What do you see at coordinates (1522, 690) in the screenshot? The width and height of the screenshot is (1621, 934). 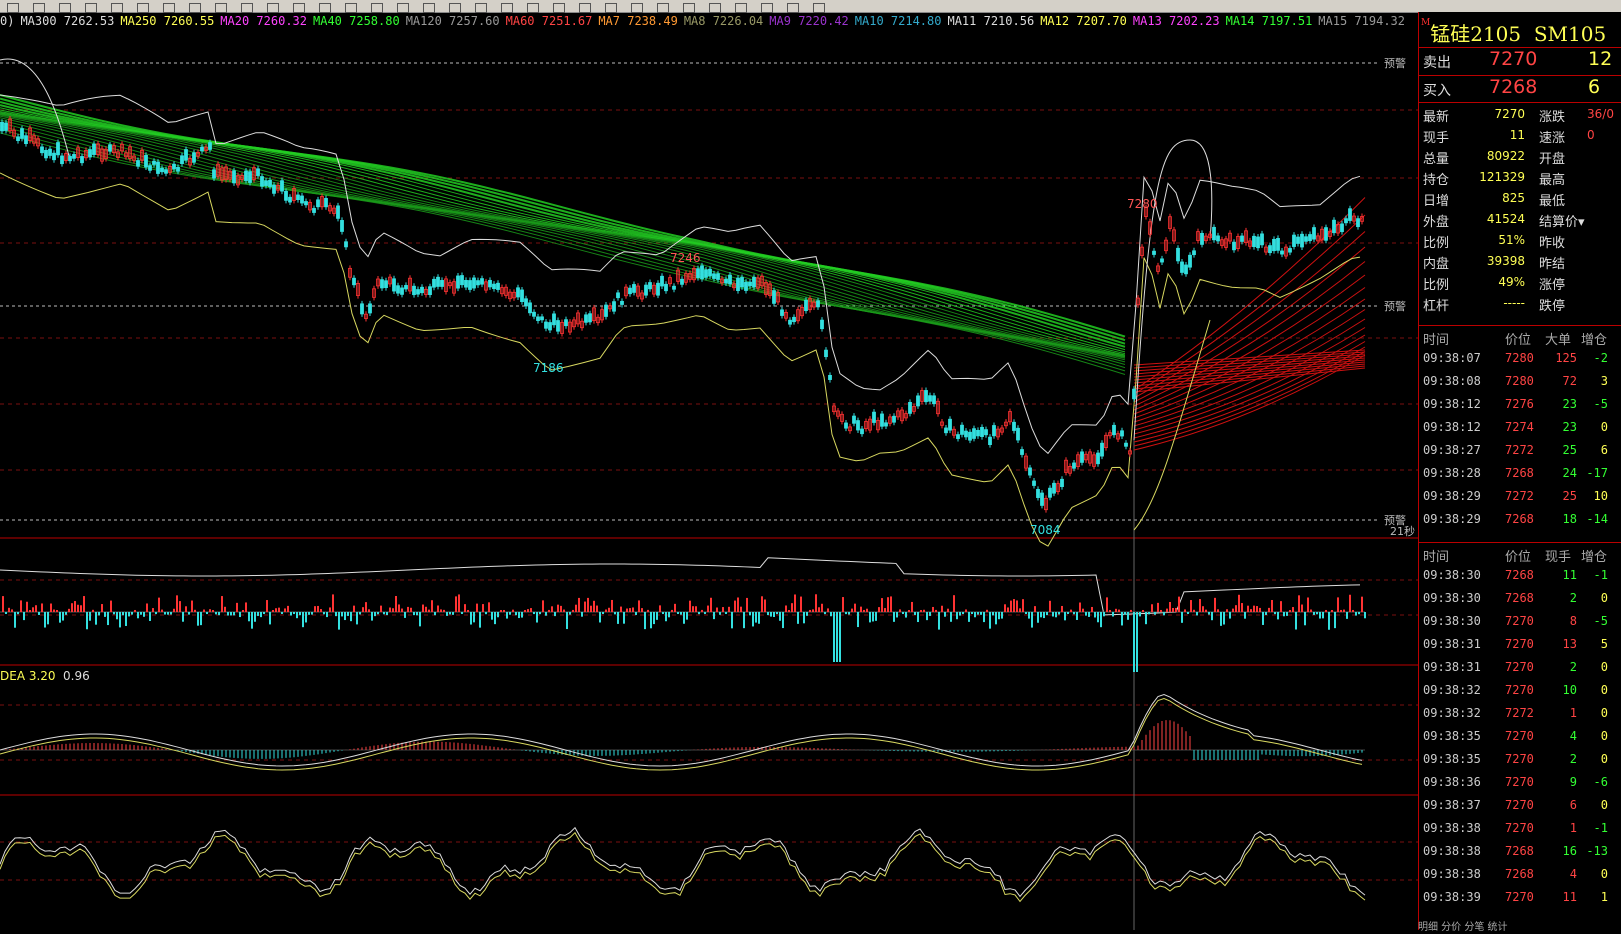 I see `table-row: 09:38:32 7270 10 0` at bounding box center [1522, 690].